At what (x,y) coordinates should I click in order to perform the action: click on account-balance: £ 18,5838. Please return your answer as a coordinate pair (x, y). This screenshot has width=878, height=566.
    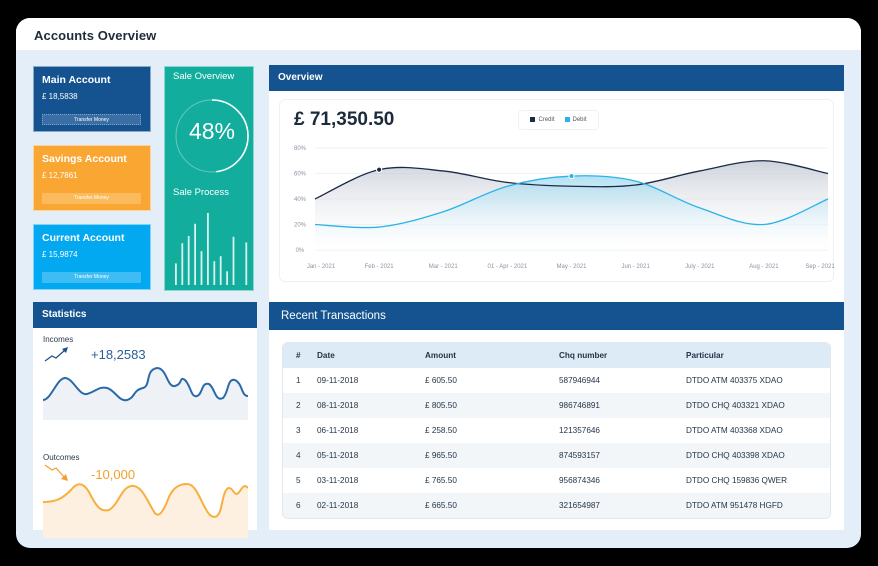
    Looking at the image, I should click on (60, 96).